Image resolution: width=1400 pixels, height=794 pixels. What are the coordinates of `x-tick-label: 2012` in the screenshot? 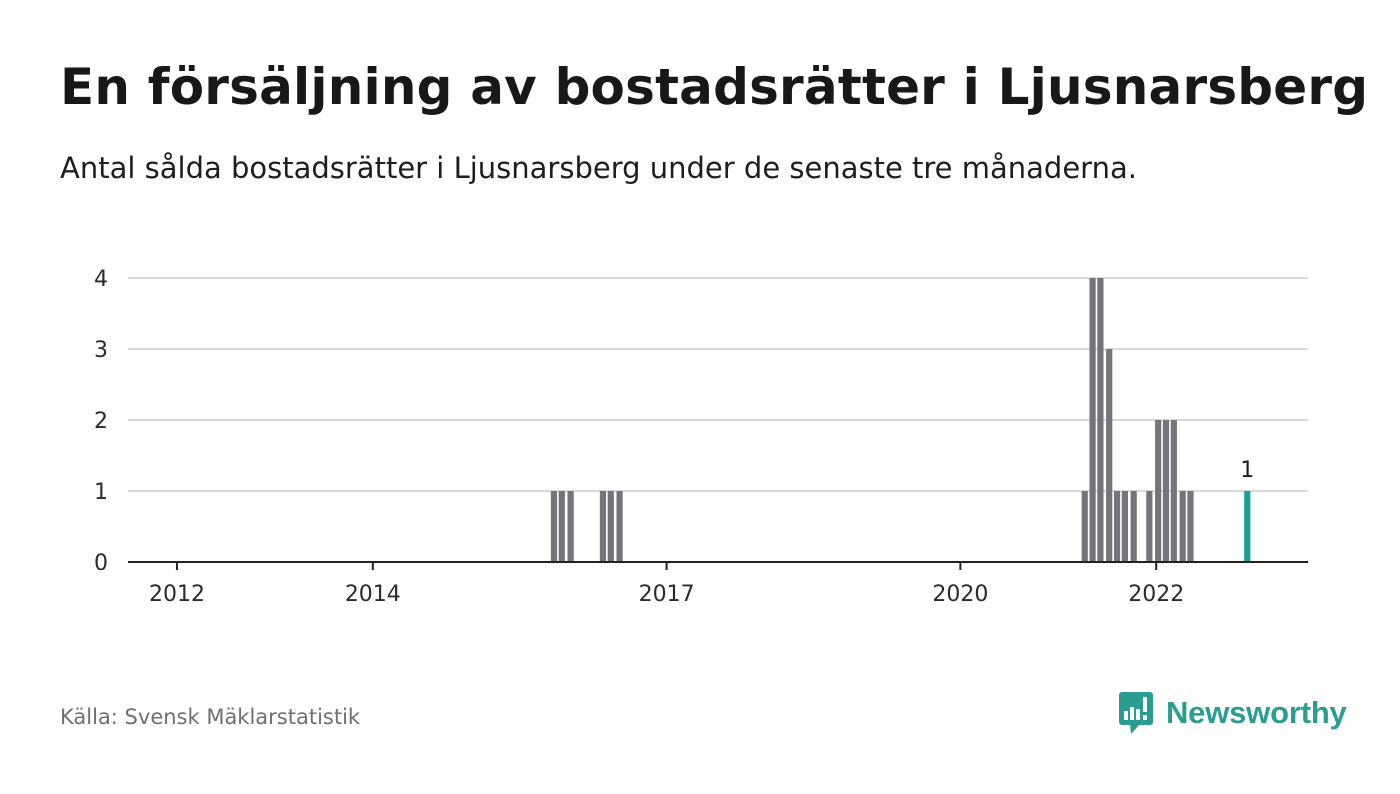 It's located at (177, 594).